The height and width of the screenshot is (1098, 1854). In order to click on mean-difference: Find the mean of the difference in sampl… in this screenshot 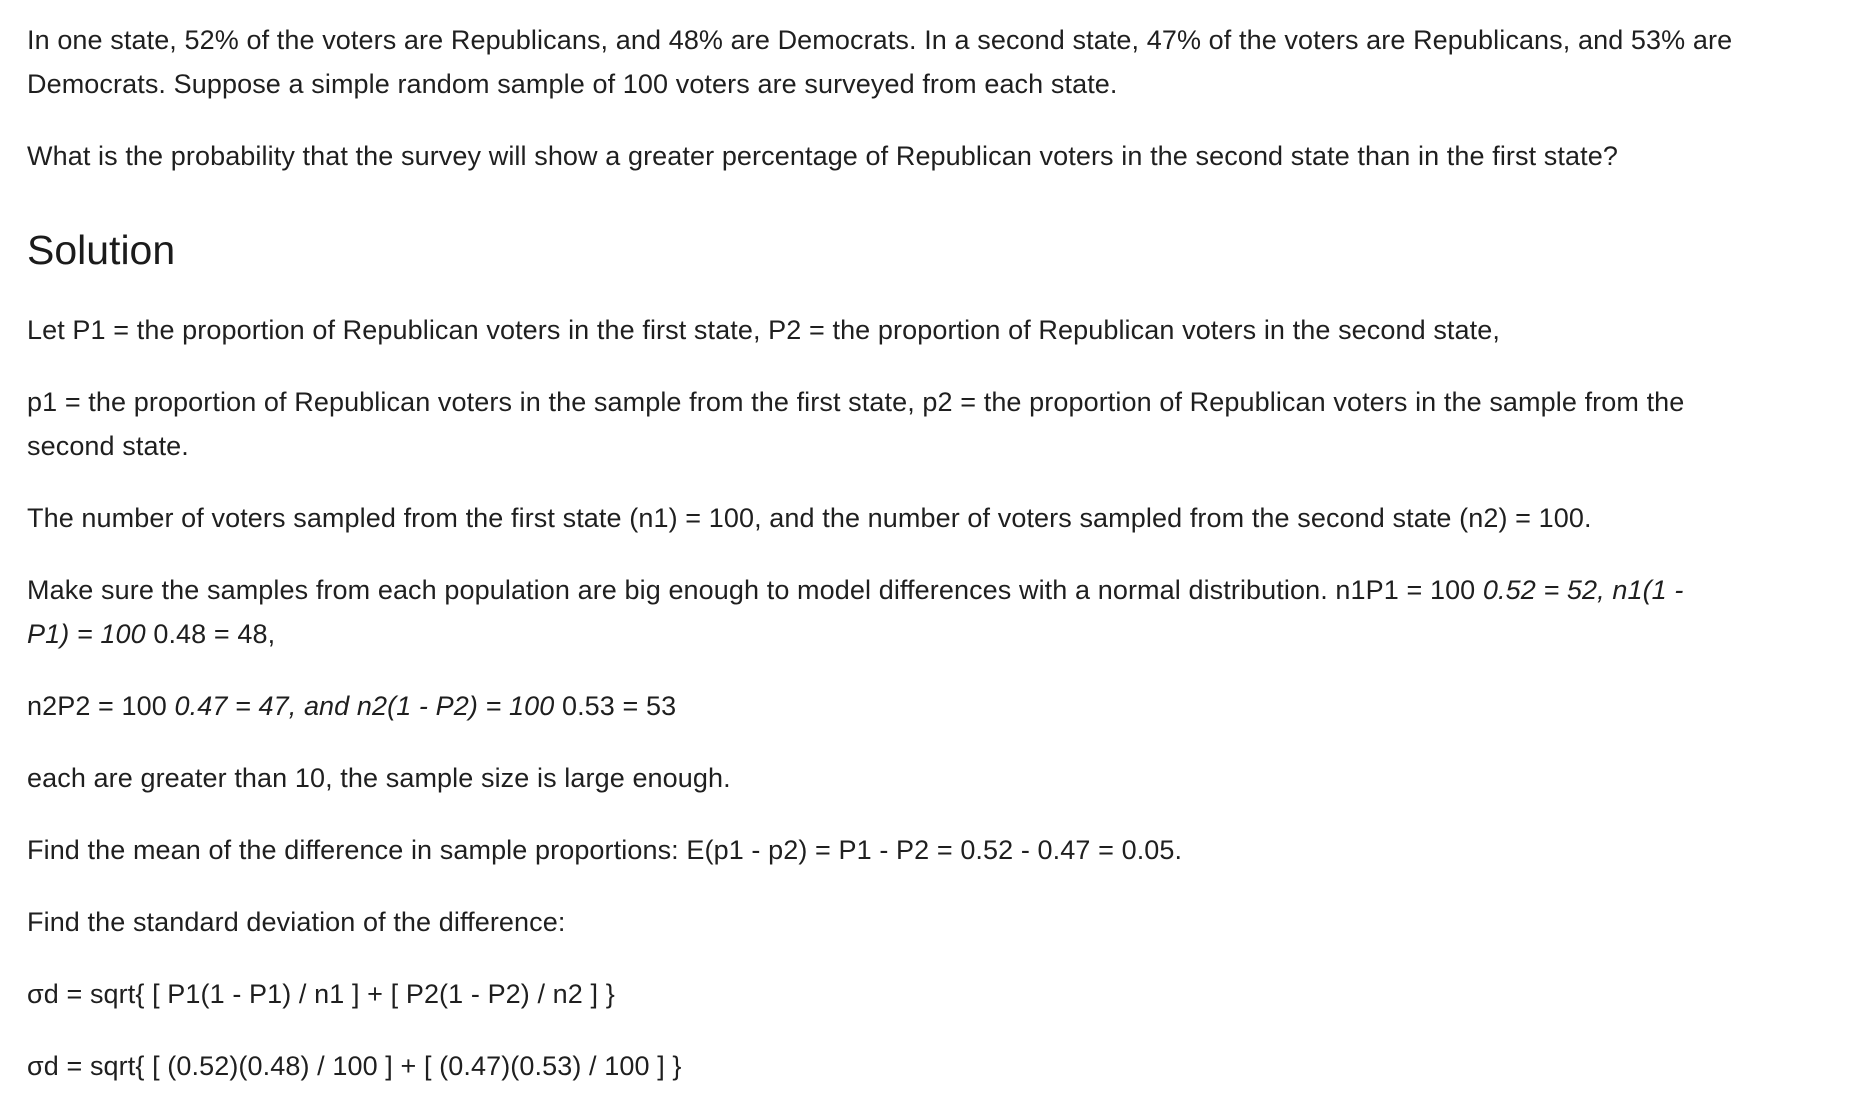, I will do `click(605, 850)`.